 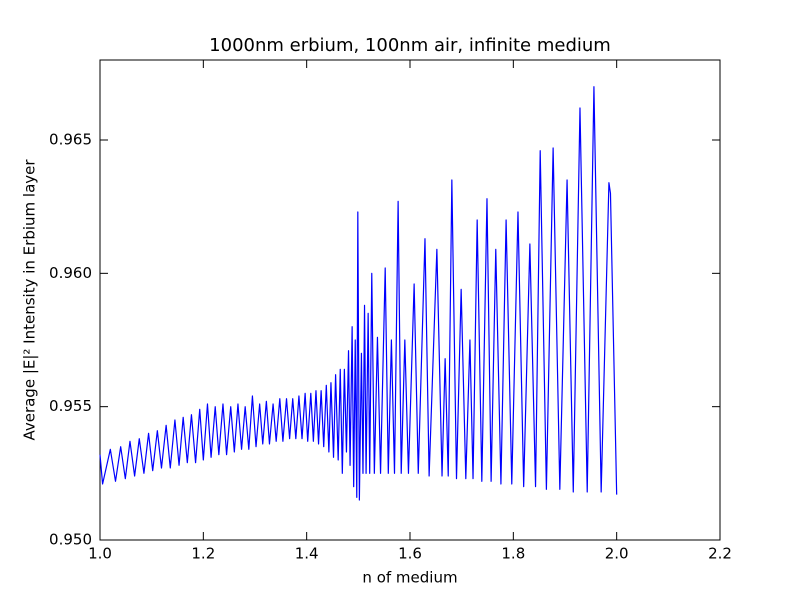 I want to click on y-tick-label: 0.965, so click(x=70, y=140).